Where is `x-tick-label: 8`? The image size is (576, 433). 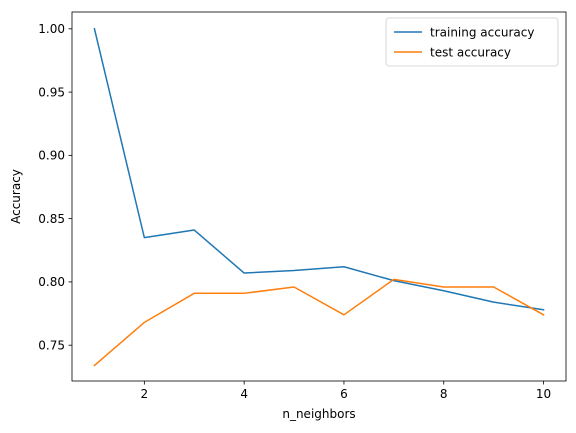
x-tick-label: 8 is located at coordinates (444, 394).